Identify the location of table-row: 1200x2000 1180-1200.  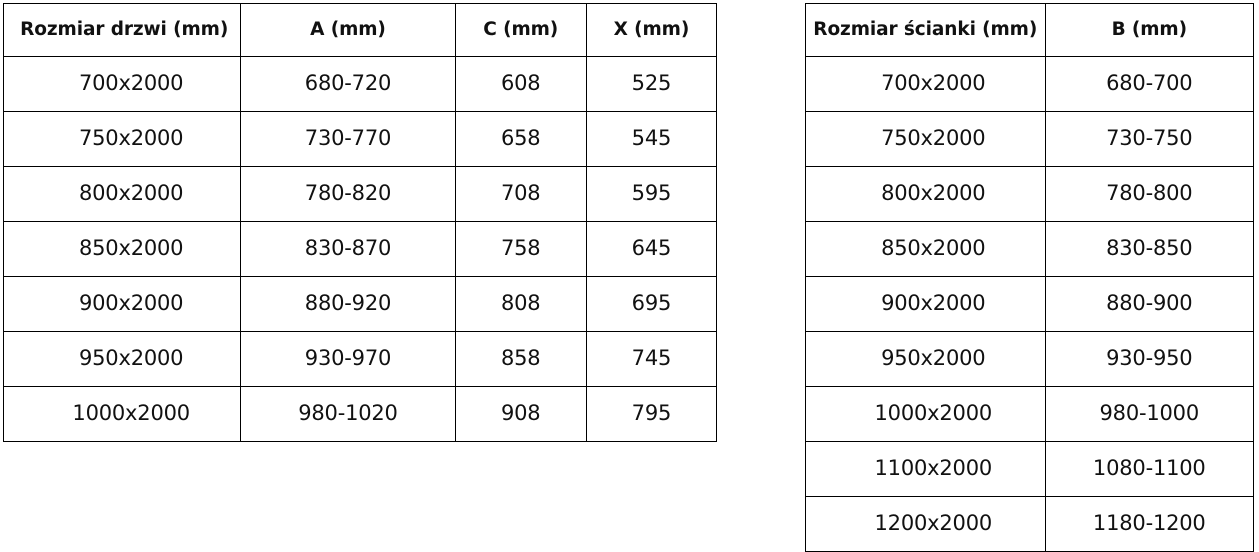
(1030, 524).